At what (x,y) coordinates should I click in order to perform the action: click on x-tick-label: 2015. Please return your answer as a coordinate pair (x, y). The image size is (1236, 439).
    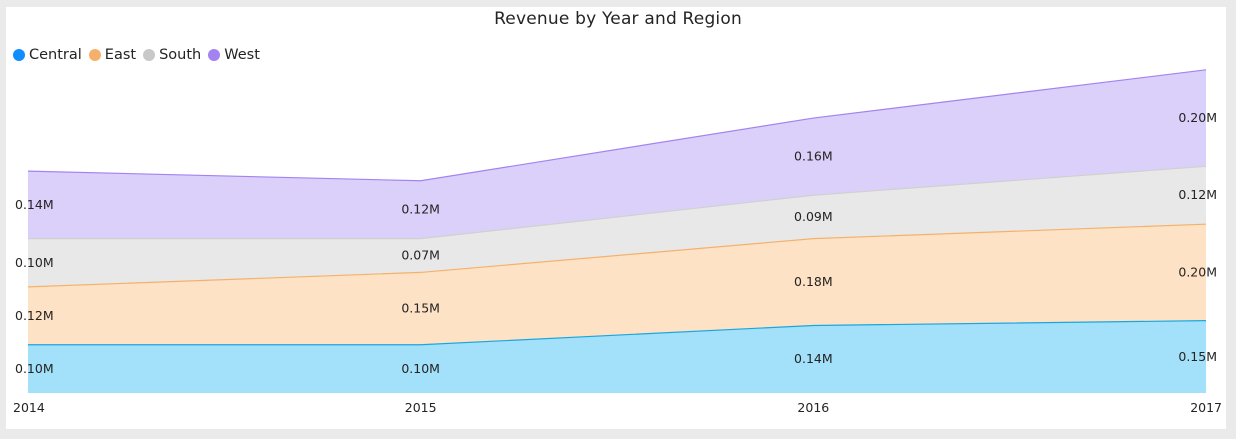
    Looking at the image, I should click on (421, 407).